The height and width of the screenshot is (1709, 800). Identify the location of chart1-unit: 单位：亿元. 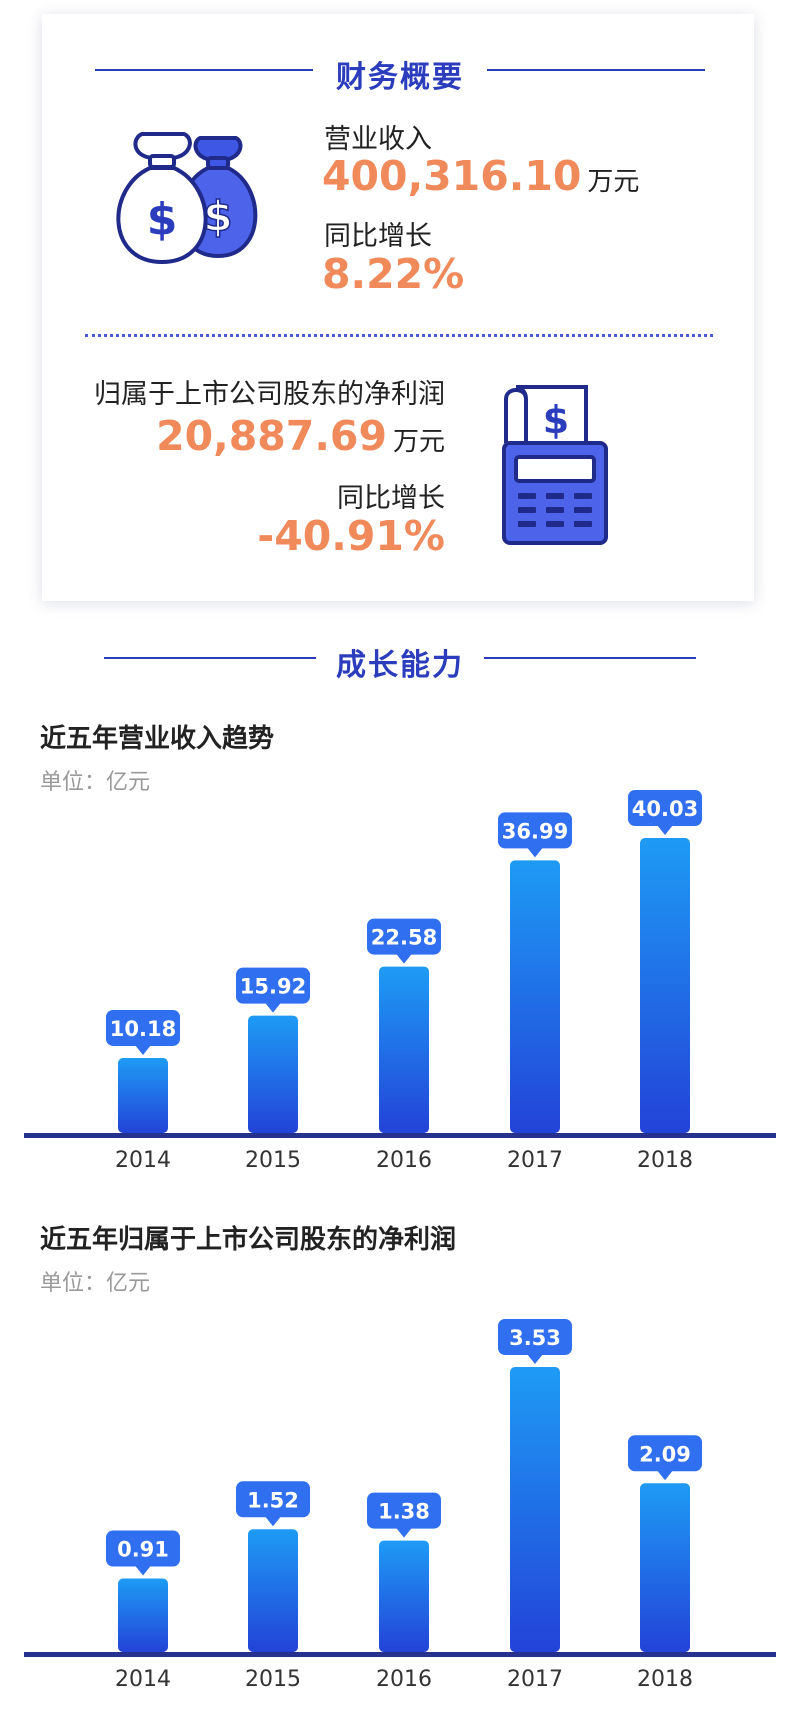
(95, 782).